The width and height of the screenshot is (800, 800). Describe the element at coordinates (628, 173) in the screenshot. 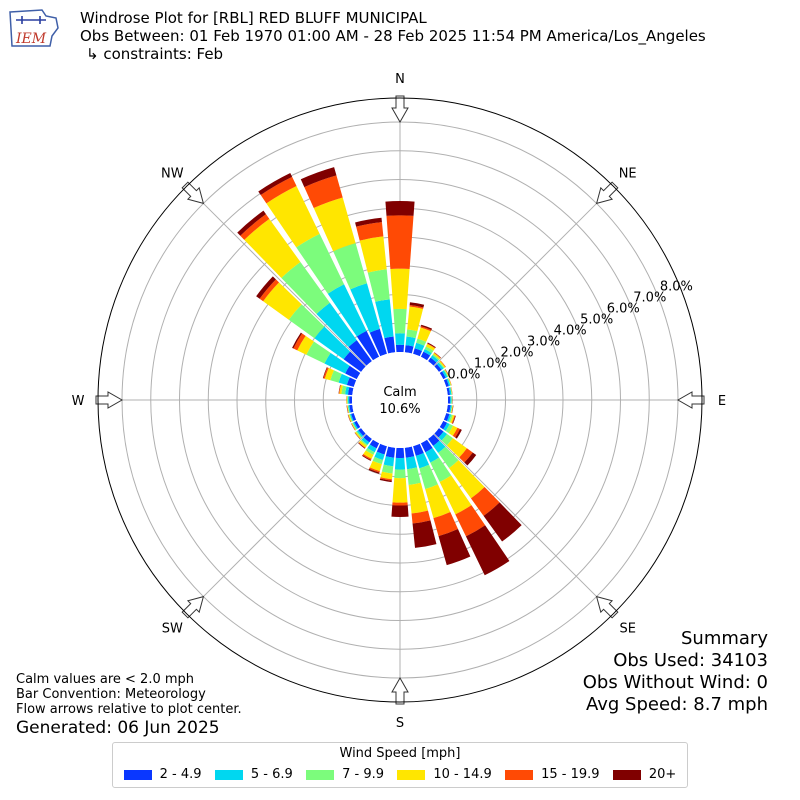

I see `compass-label-ne: NE` at that location.